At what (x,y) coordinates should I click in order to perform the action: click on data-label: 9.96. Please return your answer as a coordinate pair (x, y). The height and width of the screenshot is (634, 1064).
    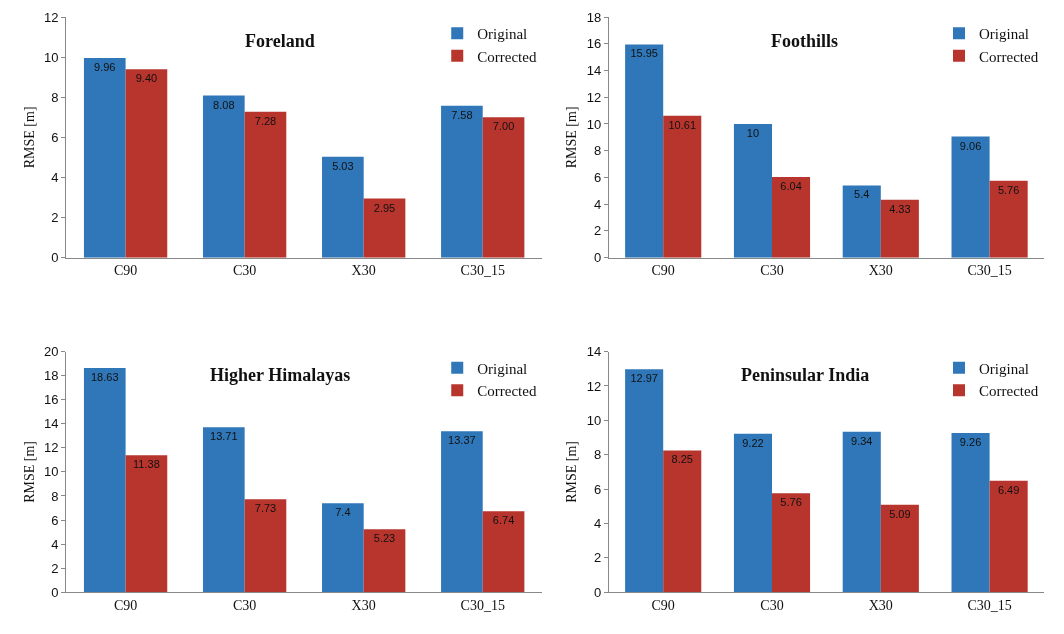
    Looking at the image, I should click on (105, 66).